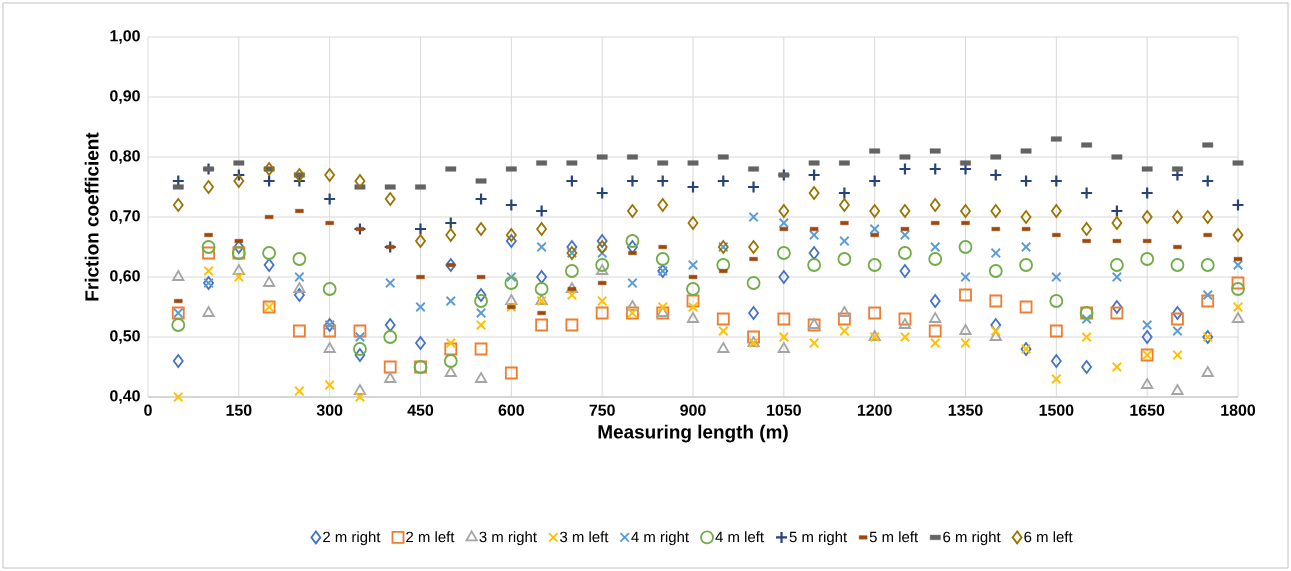 The width and height of the screenshot is (1291, 571). Describe the element at coordinates (148, 410) in the screenshot. I see `x-tick-label: 0` at that location.